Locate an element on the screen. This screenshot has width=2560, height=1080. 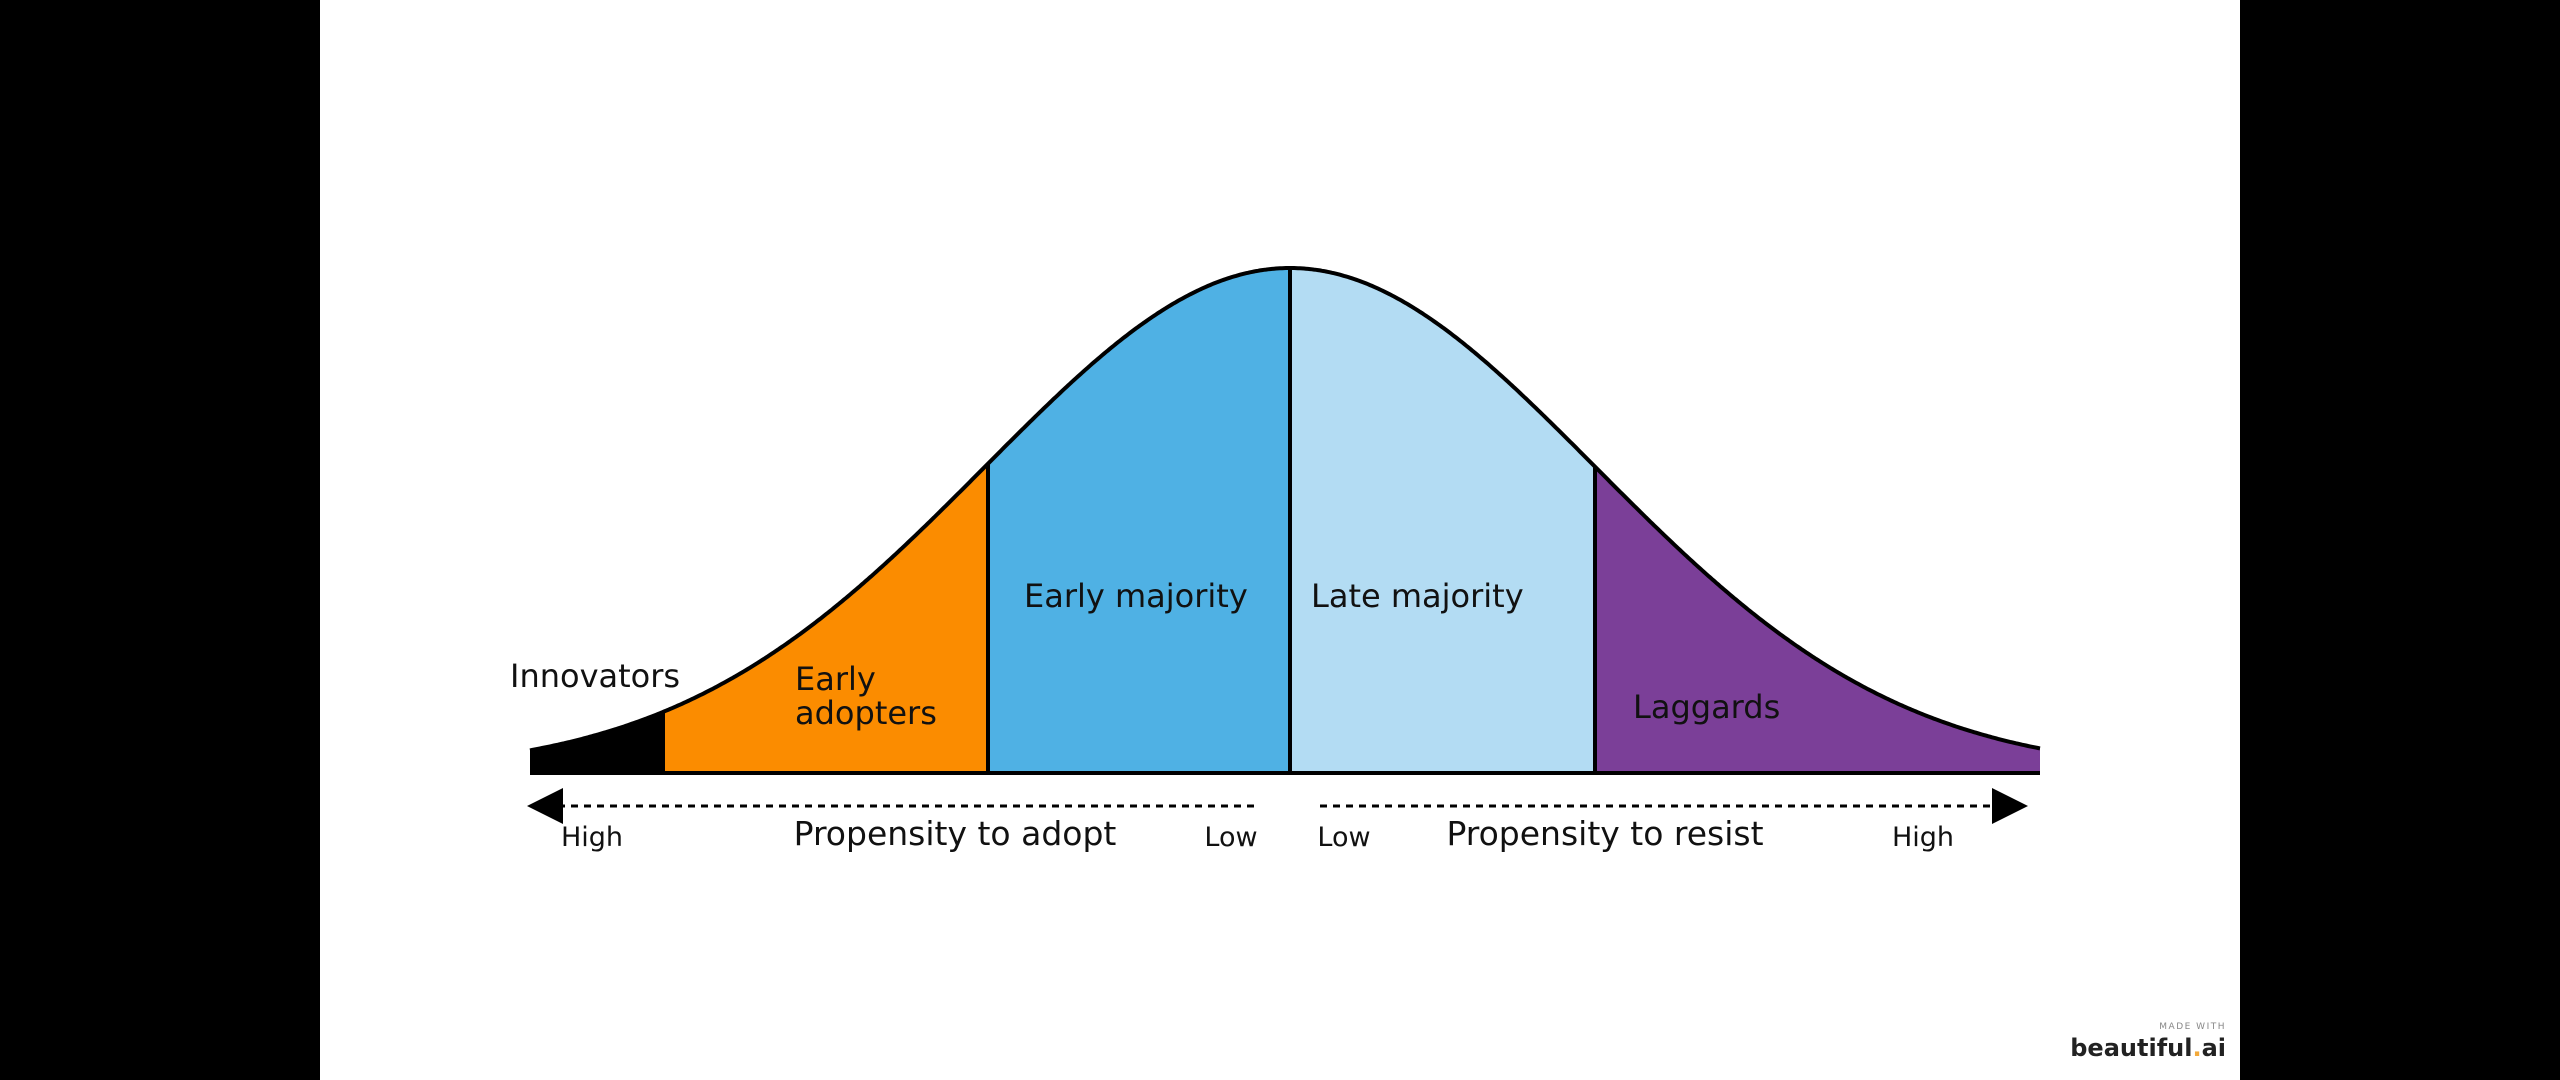
adopt-low-label: Low is located at coordinates (1230, 837).